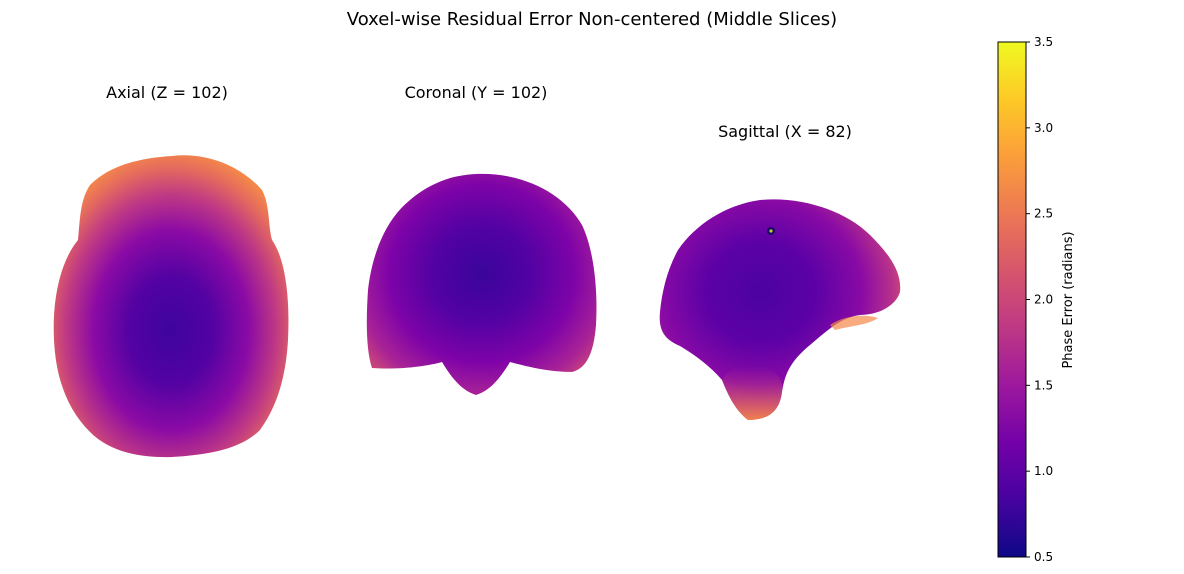 The width and height of the screenshot is (1184, 574). I want to click on colorbar-tick-label: 0.5, so click(1043, 557).